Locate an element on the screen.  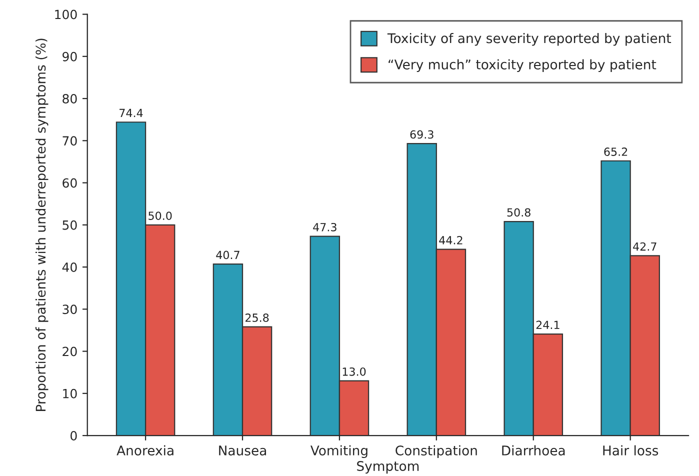
data-label: 24.1 is located at coordinates (548, 324).